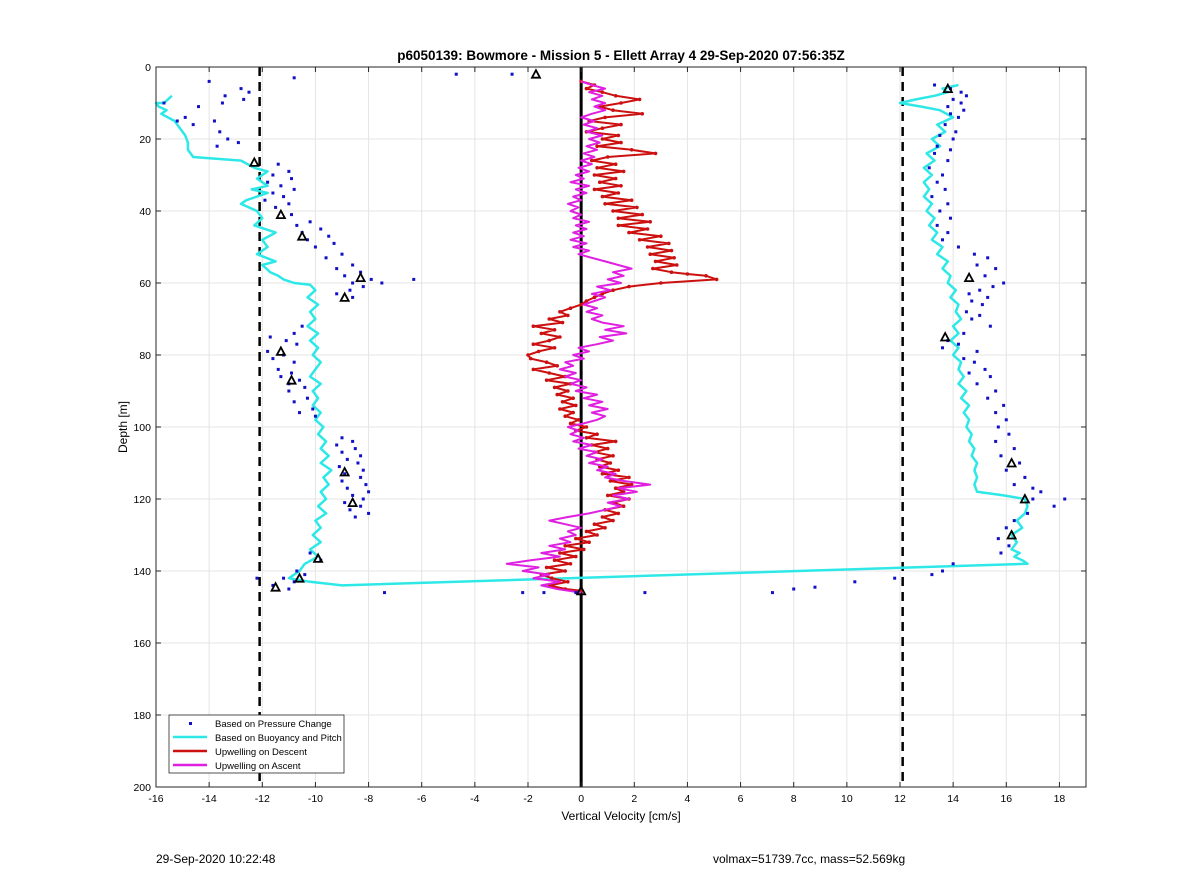 Image resolution: width=1200 pixels, height=885 pixels. Describe the element at coordinates (578, 337) in the screenshot. I see `ascent-series-line` at that location.